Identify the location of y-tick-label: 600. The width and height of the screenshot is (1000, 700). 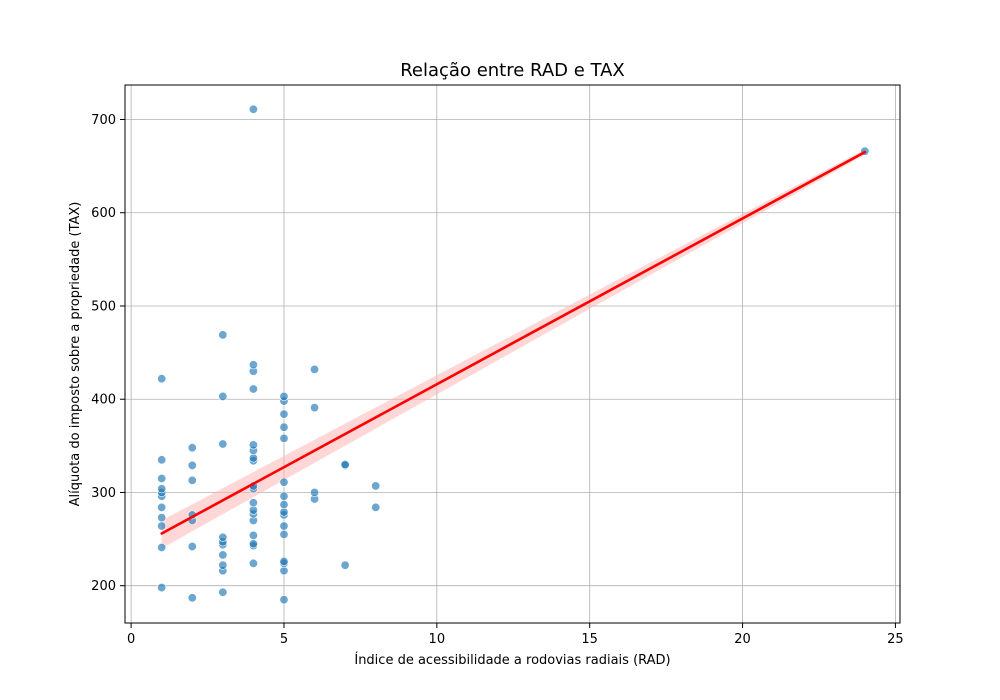
(103, 213).